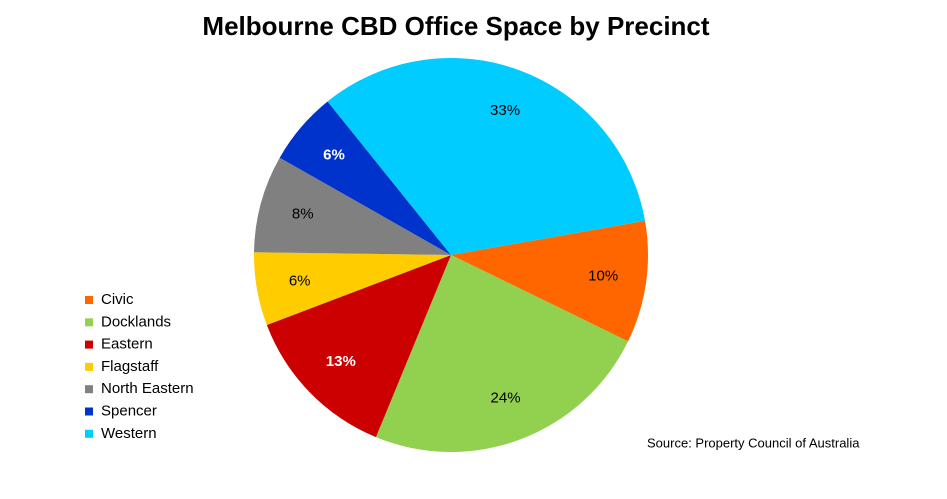 The width and height of the screenshot is (947, 499). Describe the element at coordinates (130, 366) in the screenshot. I see `legend-label: Flagstaff` at that location.